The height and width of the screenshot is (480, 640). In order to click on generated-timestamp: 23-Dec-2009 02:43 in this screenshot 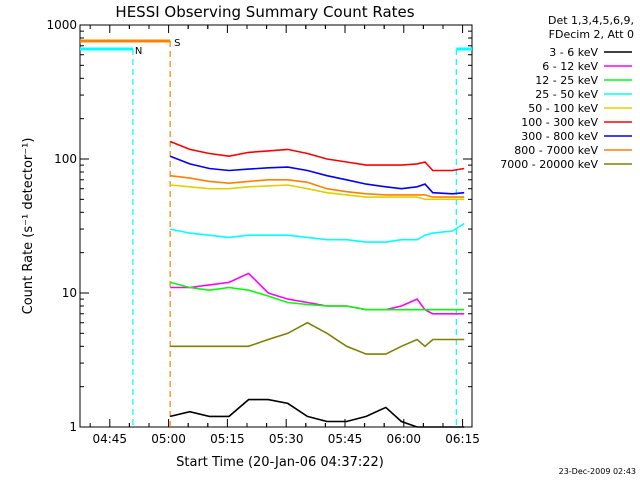, I will do `click(597, 471)`.